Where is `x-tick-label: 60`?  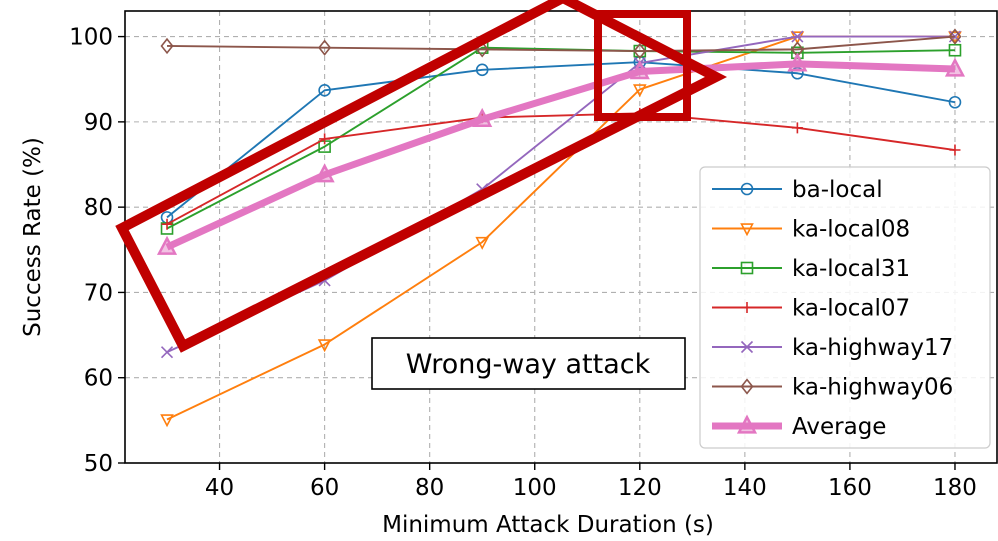 x-tick-label: 60 is located at coordinates (324, 488).